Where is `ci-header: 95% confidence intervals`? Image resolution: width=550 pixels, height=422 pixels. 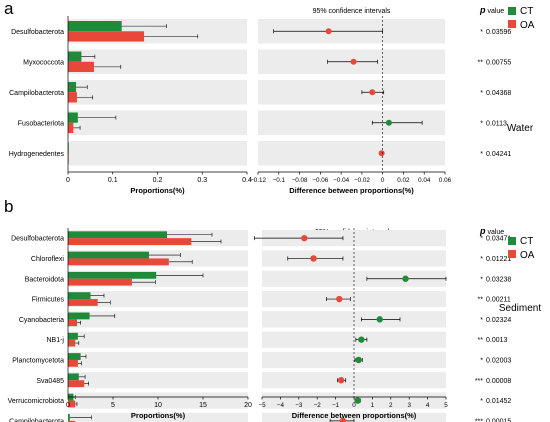 ci-header: 95% confidence intervals is located at coordinates (352, 11).